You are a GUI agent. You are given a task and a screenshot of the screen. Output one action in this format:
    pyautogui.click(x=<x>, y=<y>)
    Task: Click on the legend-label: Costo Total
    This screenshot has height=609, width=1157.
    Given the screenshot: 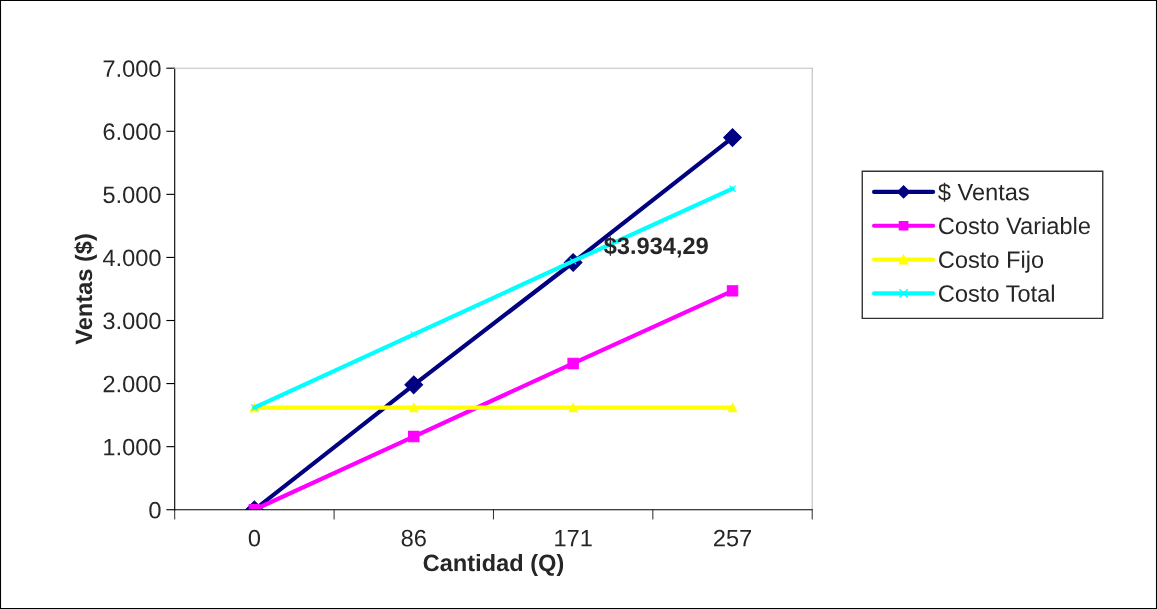 What is the action you would take?
    pyautogui.click(x=996, y=293)
    